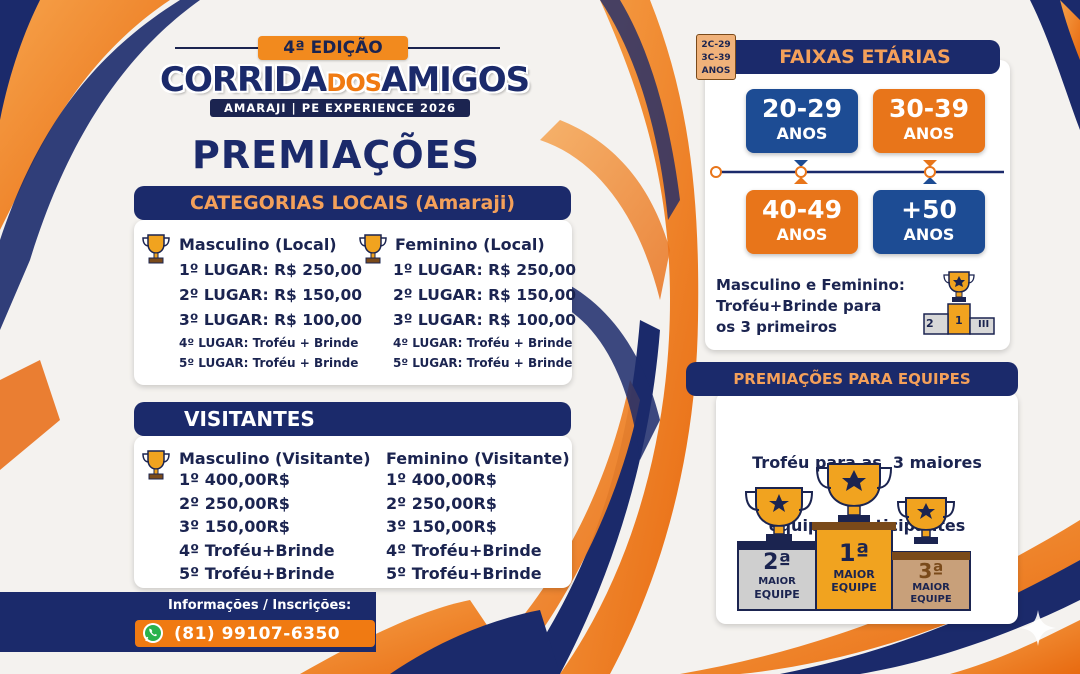 The image size is (1080, 674). I want to click on age-group-20-29: 20-29 ANOS, so click(802, 121).